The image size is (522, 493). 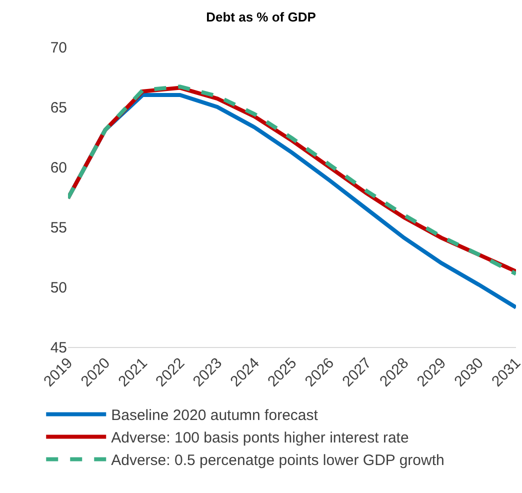 What do you see at coordinates (58, 47) in the screenshot?
I see `y-tick-label: 70` at bounding box center [58, 47].